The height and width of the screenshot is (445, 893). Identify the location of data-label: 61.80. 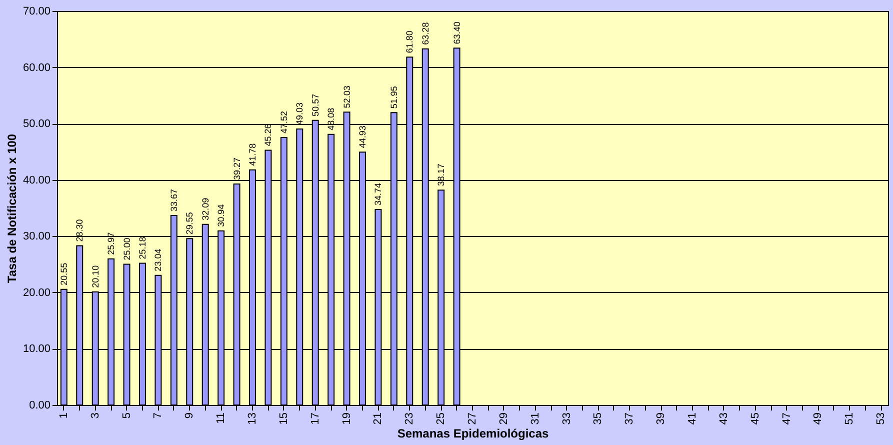
(409, 42).